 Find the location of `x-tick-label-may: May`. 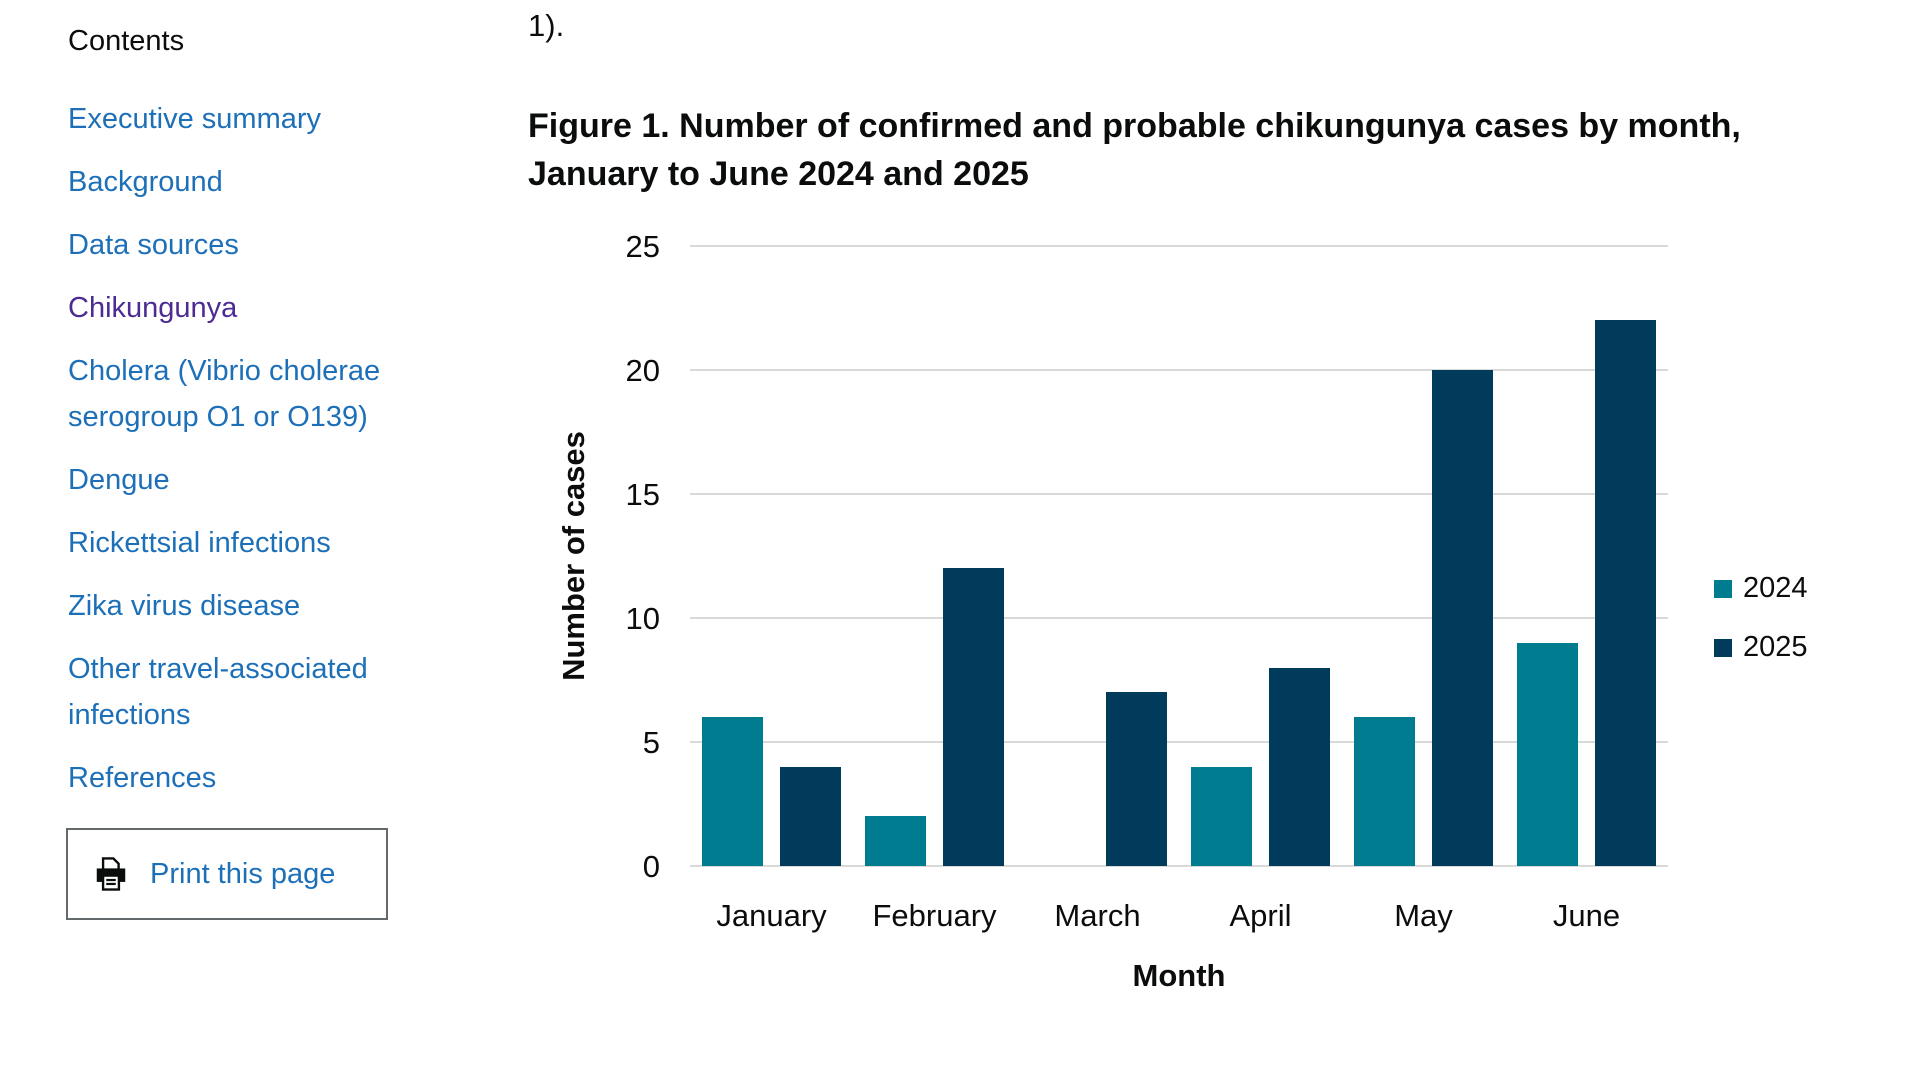

x-tick-label-may: May is located at coordinates (1423, 915).